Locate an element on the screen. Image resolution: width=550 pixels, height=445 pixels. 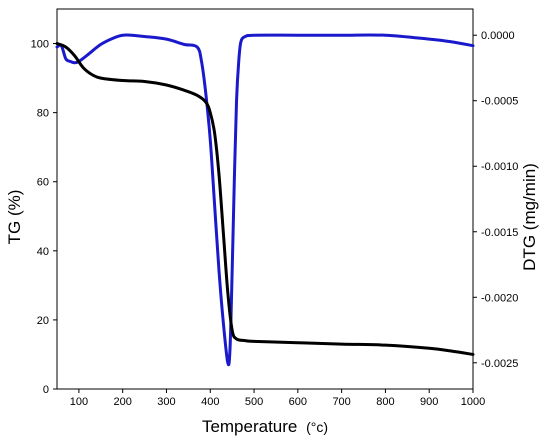
y-right-tick-label: -0.0025 is located at coordinates (499, 364).